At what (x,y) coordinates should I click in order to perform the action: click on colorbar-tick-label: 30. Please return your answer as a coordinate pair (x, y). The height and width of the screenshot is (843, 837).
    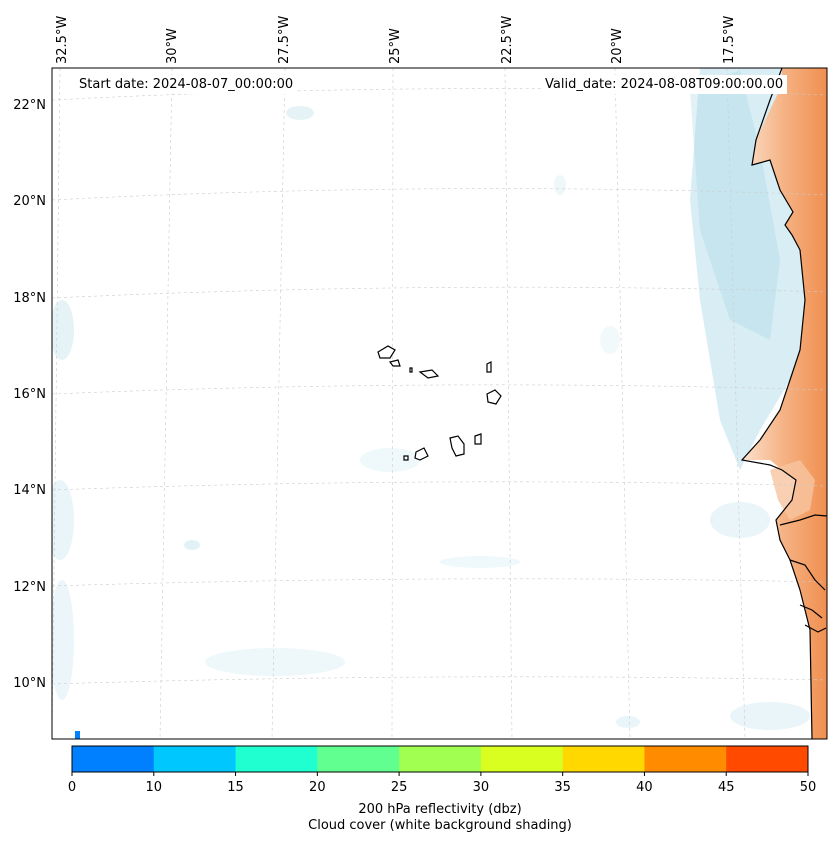
    Looking at the image, I should click on (481, 787).